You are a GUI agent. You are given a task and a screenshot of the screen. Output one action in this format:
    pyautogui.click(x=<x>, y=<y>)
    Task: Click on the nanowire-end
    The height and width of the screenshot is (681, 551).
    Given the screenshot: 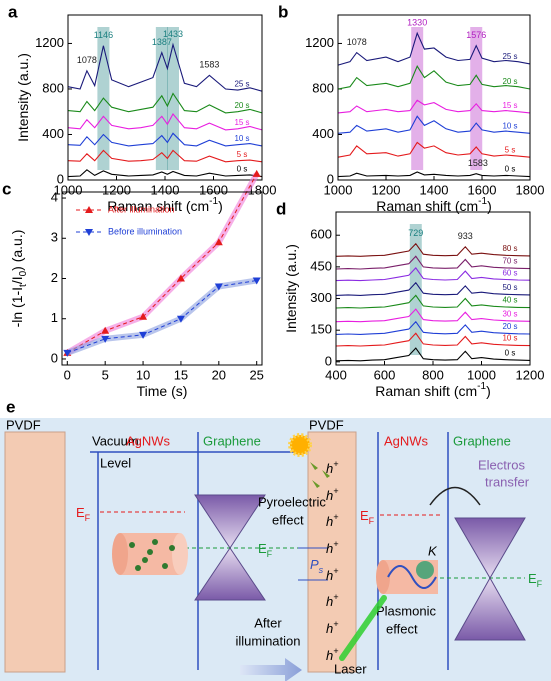 What is the action you would take?
    pyautogui.click(x=383, y=577)
    